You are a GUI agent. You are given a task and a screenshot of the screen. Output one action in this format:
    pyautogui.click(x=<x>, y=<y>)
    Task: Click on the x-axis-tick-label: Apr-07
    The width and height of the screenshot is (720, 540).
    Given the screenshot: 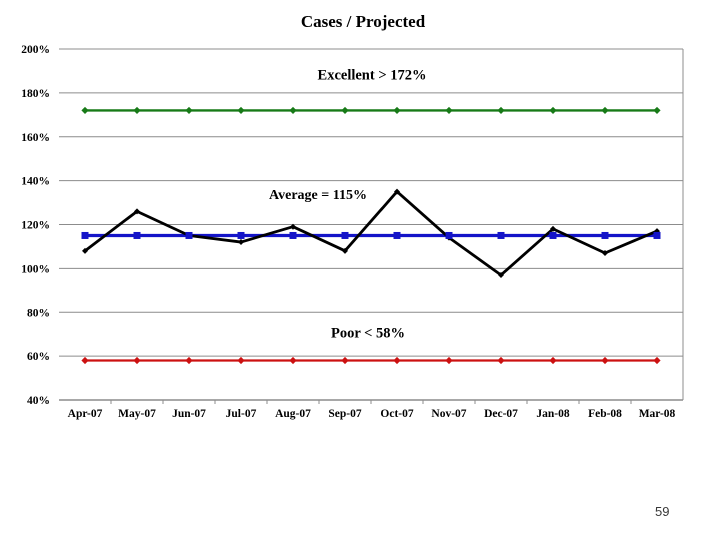 What is the action you would take?
    pyautogui.click(x=85, y=414)
    